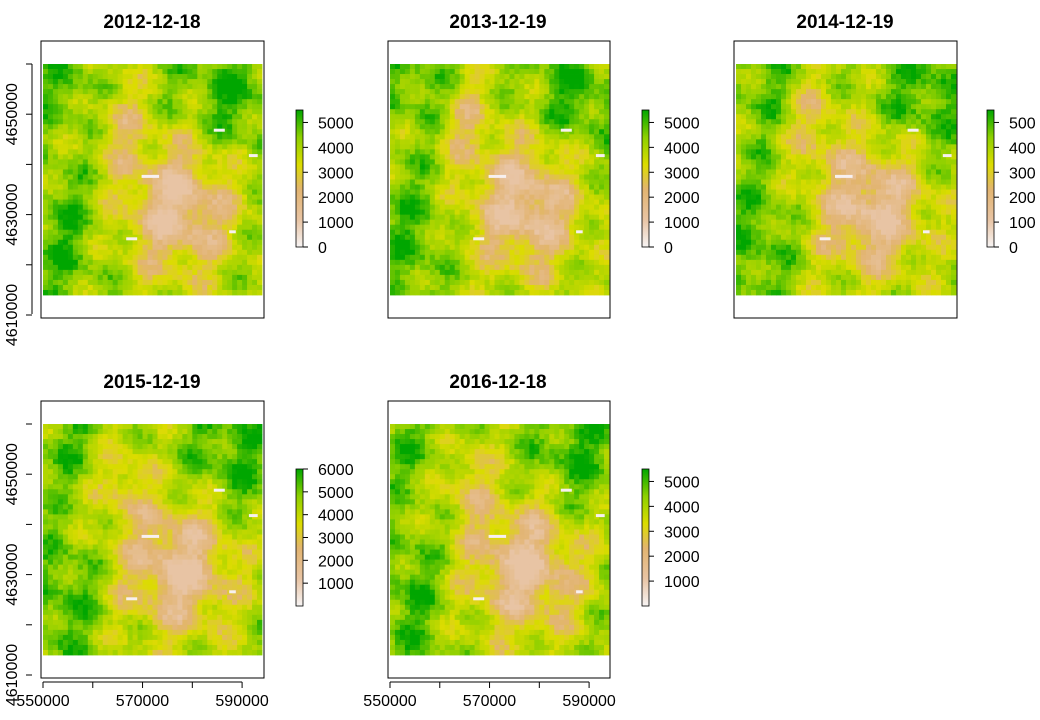  What do you see at coordinates (682, 198) in the screenshot?
I see `legend-tick-label: 2000` at bounding box center [682, 198].